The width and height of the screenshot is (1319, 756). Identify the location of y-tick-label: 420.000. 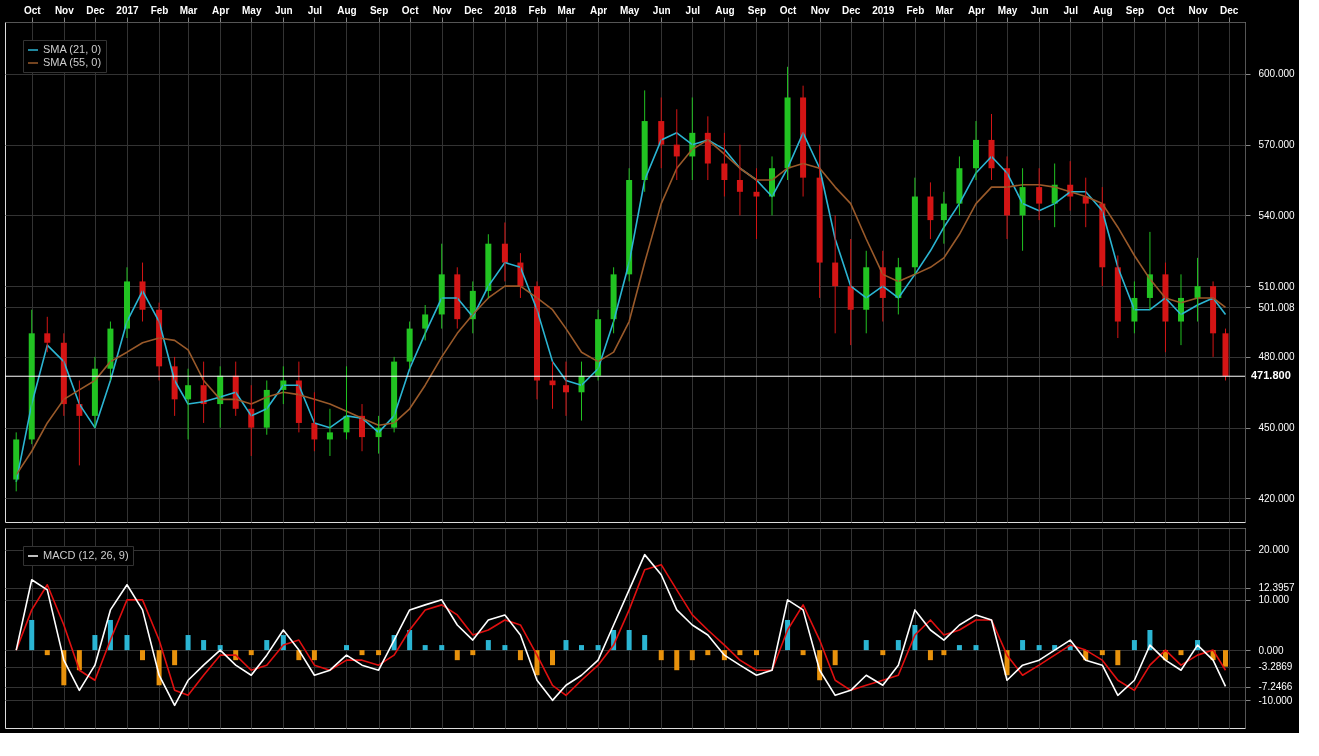
(1277, 498).